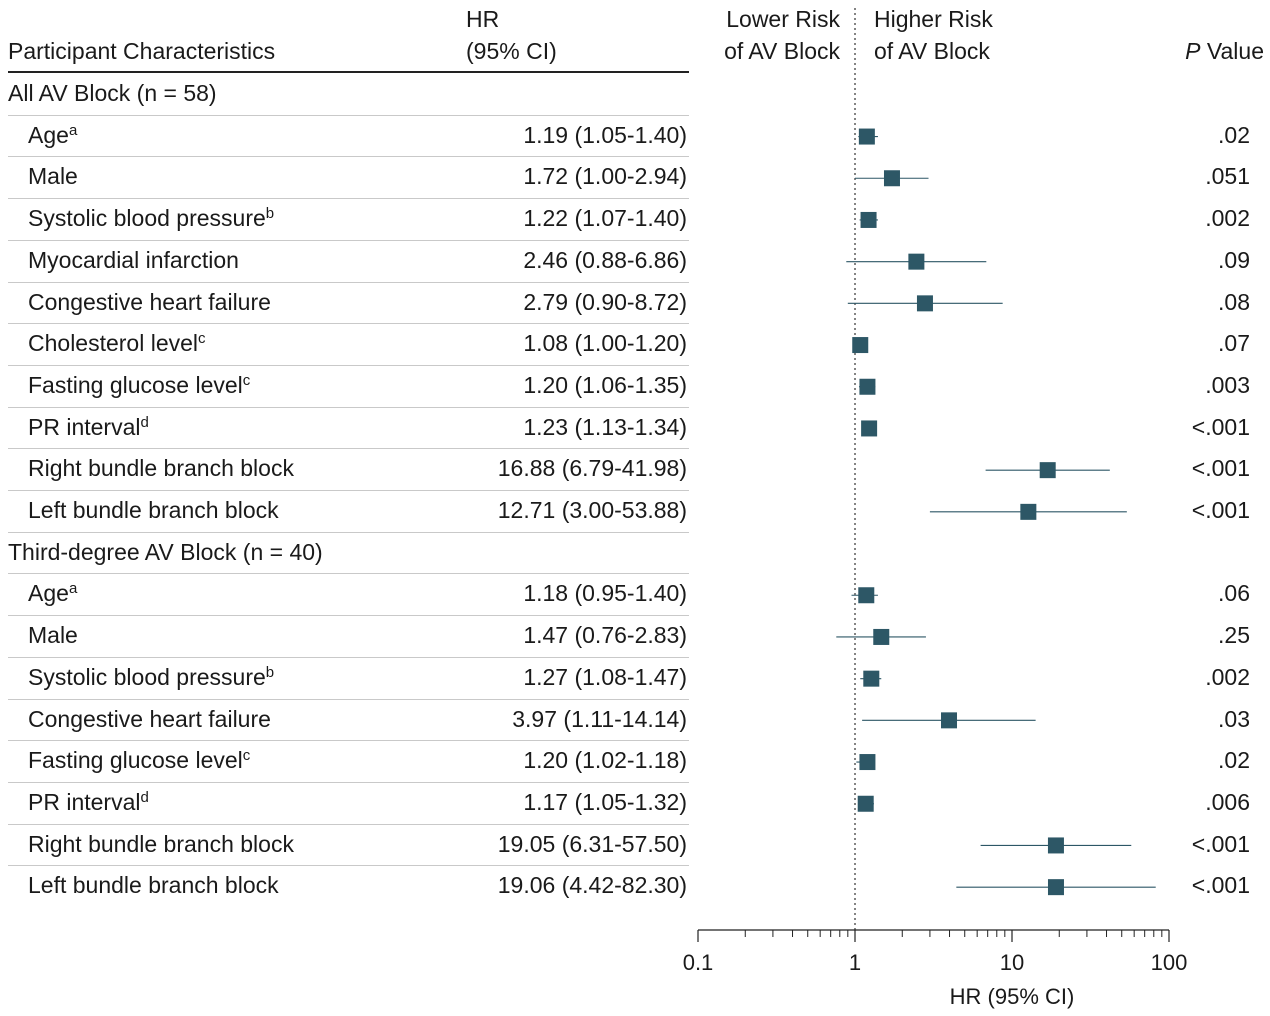 This screenshot has height=1016, width=1270. I want to click on hr-ci-value: 1.20 (1.02-1.18), so click(605, 760).